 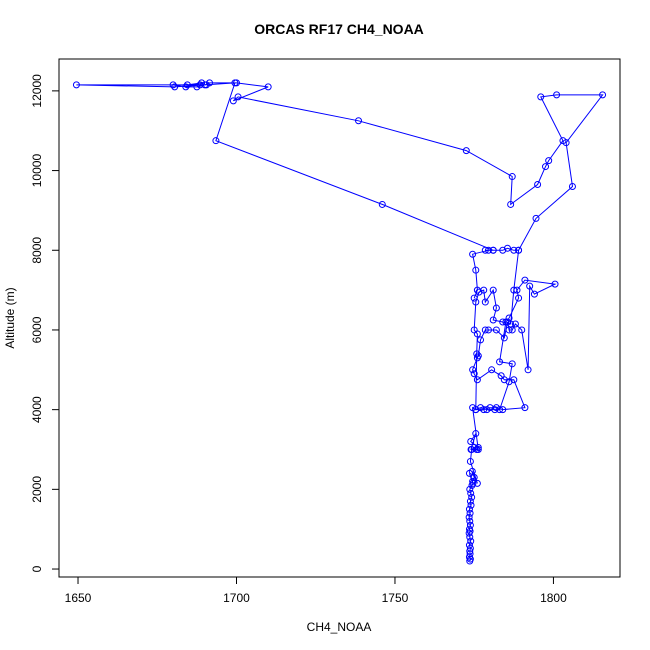 What do you see at coordinates (37, 250) in the screenshot?
I see `y-tick-label: 8000` at bounding box center [37, 250].